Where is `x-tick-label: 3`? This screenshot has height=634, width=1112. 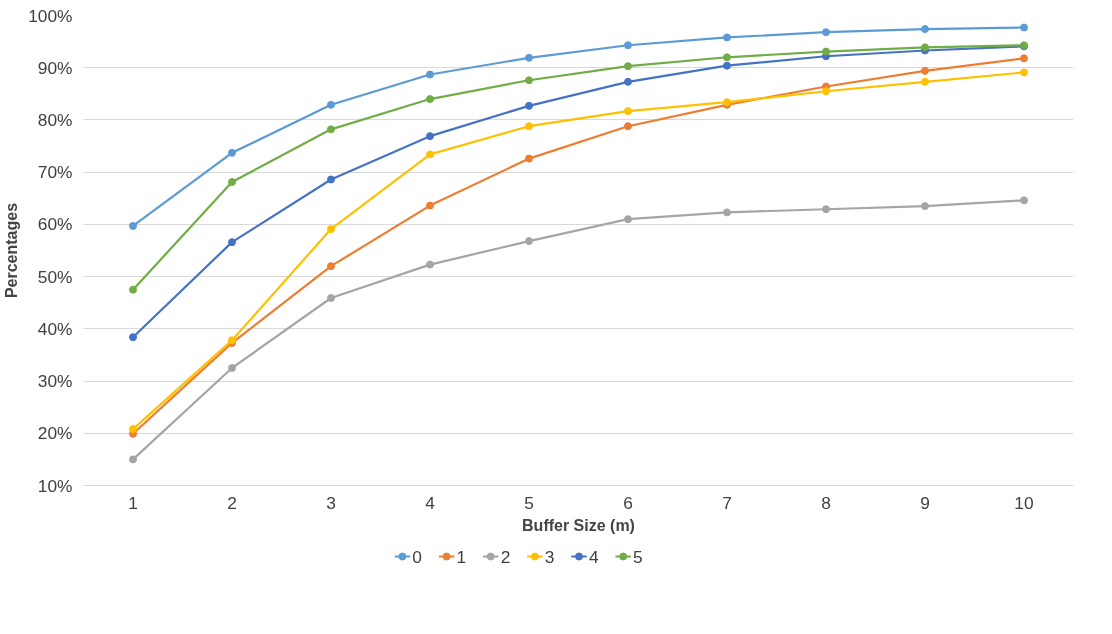
x-tick-label: 3 is located at coordinates (331, 502).